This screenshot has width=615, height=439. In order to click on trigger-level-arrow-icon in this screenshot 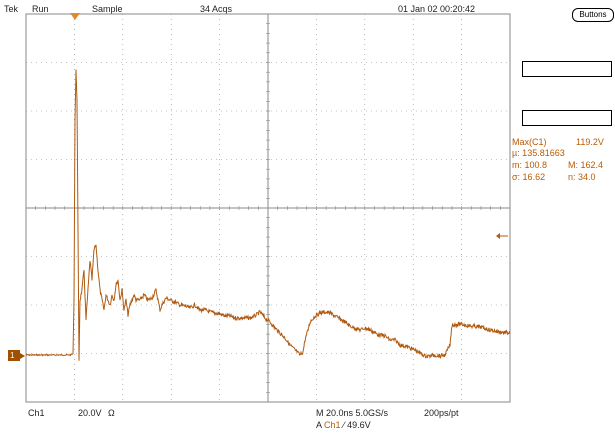, I will do `click(498, 236)`.